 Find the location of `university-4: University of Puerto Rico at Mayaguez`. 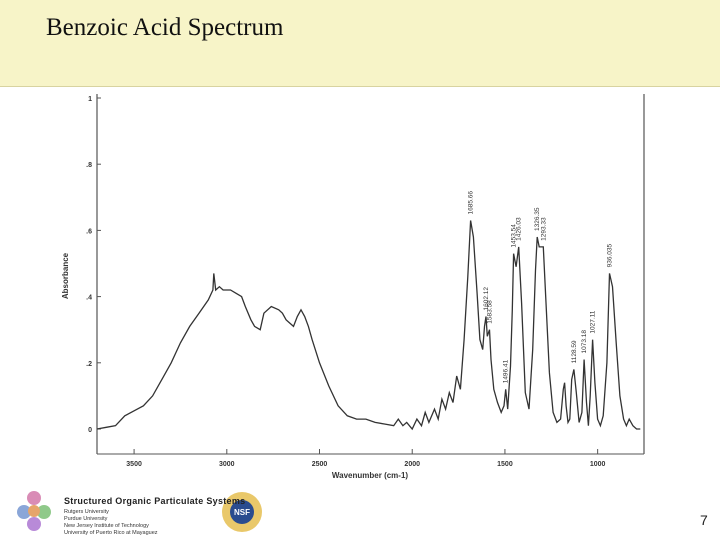

university-4: University of Puerto Rico at Mayaguez is located at coordinates (111, 533).